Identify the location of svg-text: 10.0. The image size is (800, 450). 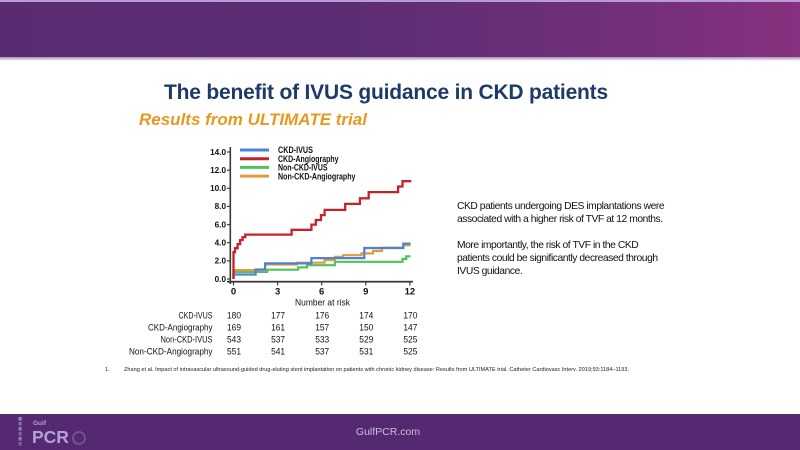
(218, 188).